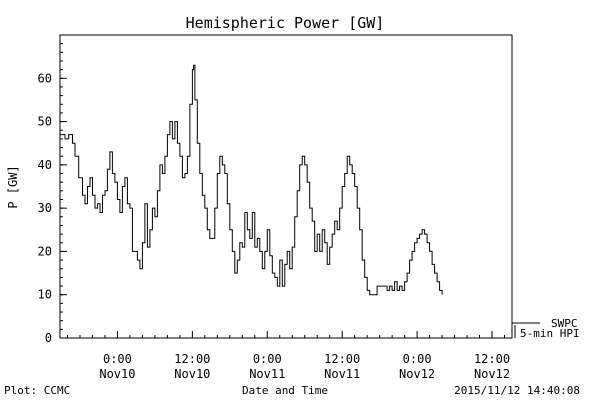 Image resolution: width=600 pixels, height=400 pixels. I want to click on x-axis-label: Date and Time, so click(285, 390).